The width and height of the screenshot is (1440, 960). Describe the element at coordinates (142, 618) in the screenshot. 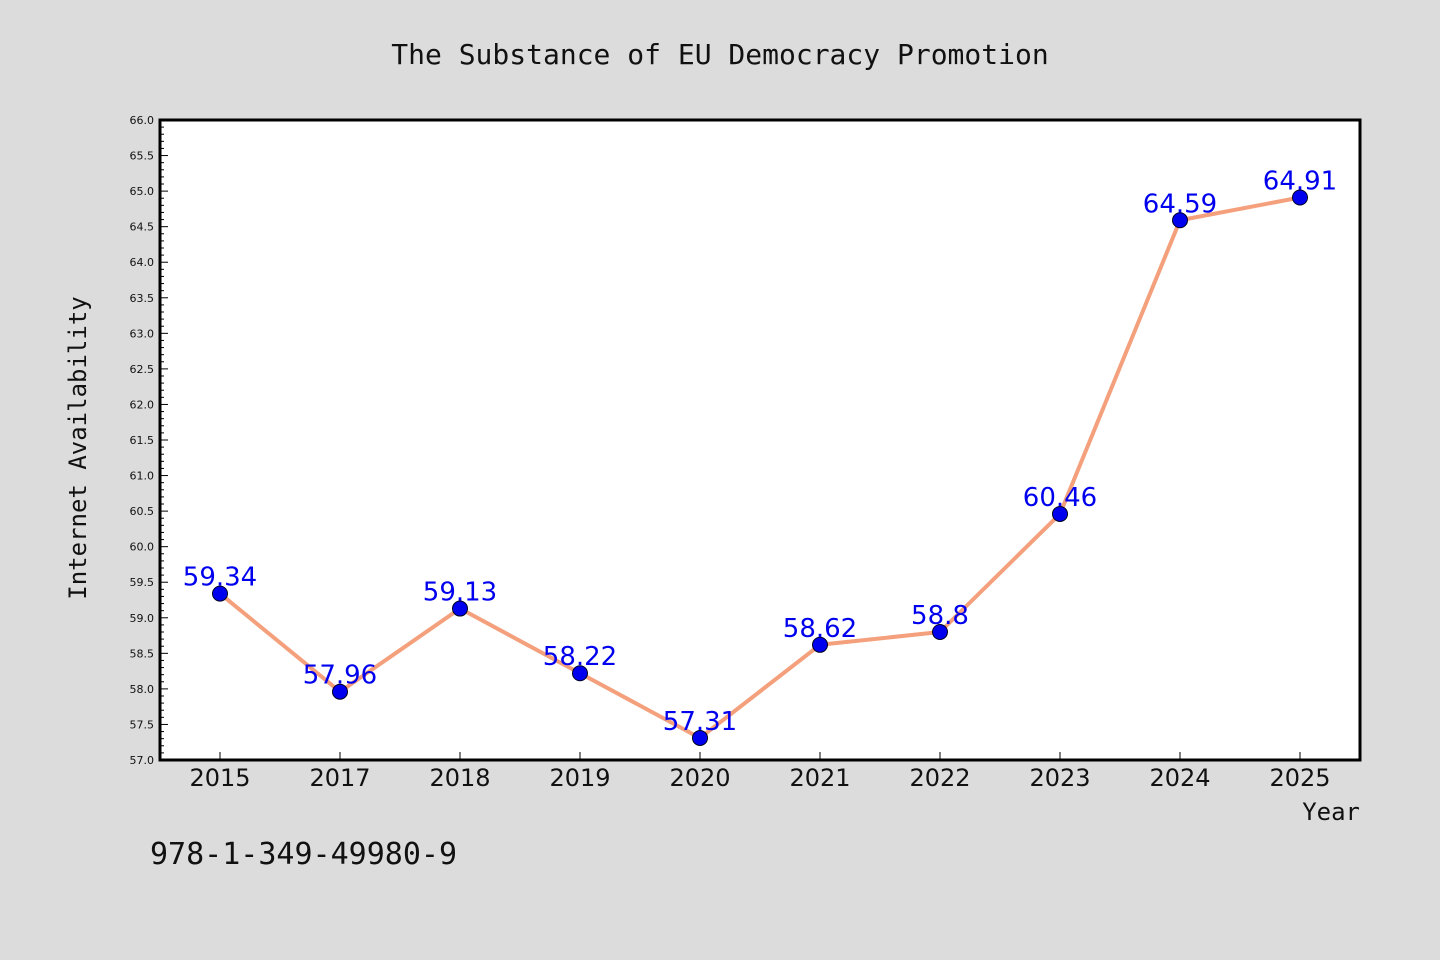

I see `y-tick-label: 59.0` at that location.